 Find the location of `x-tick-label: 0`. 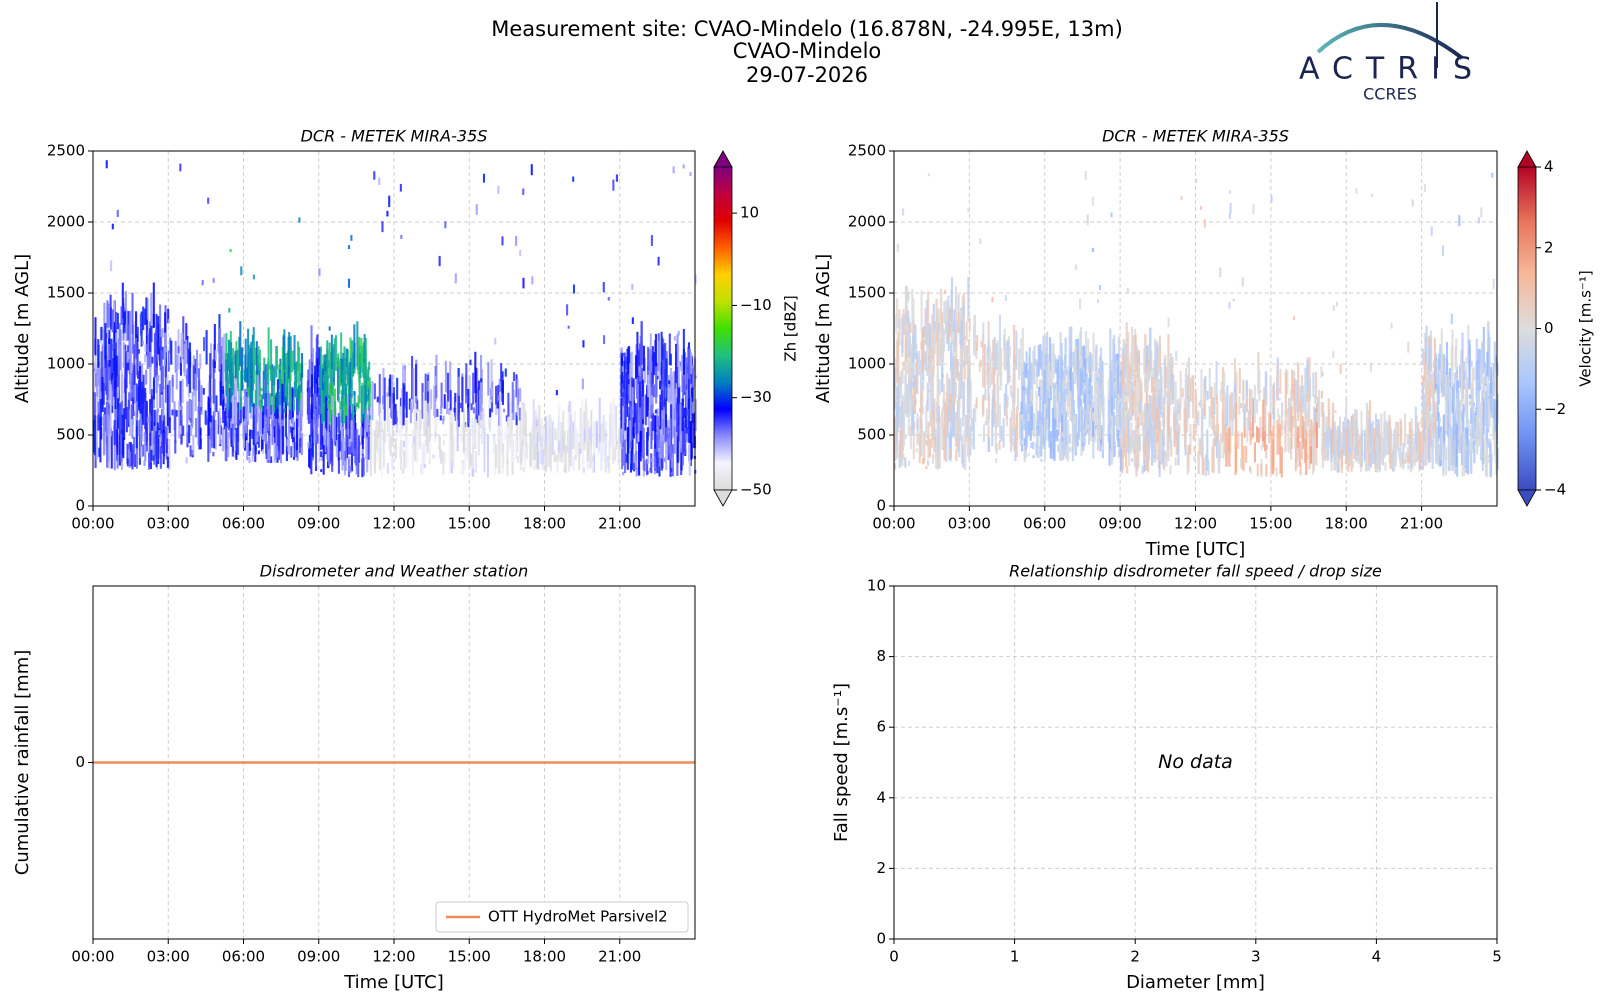

x-tick-label: 0 is located at coordinates (894, 957).